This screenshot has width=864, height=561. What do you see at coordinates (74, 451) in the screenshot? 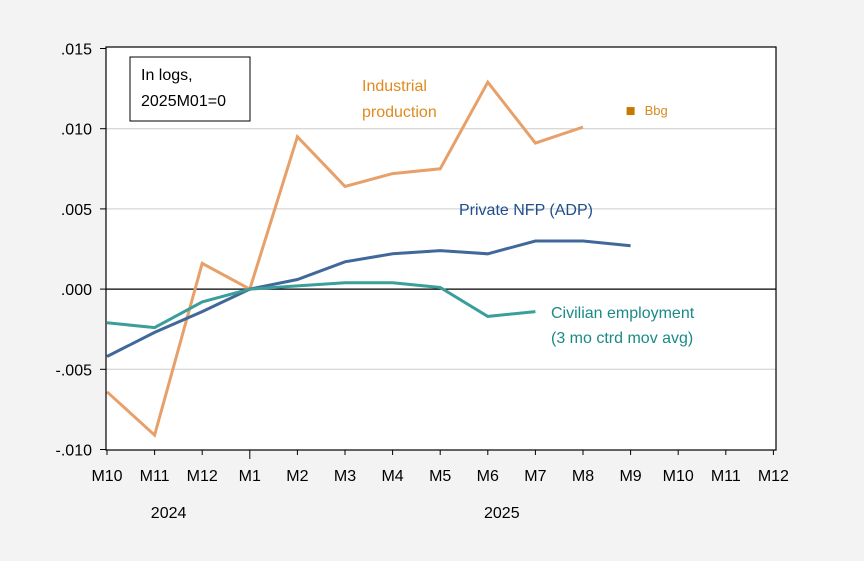
I see `y-tick-label: -.010` at bounding box center [74, 451].